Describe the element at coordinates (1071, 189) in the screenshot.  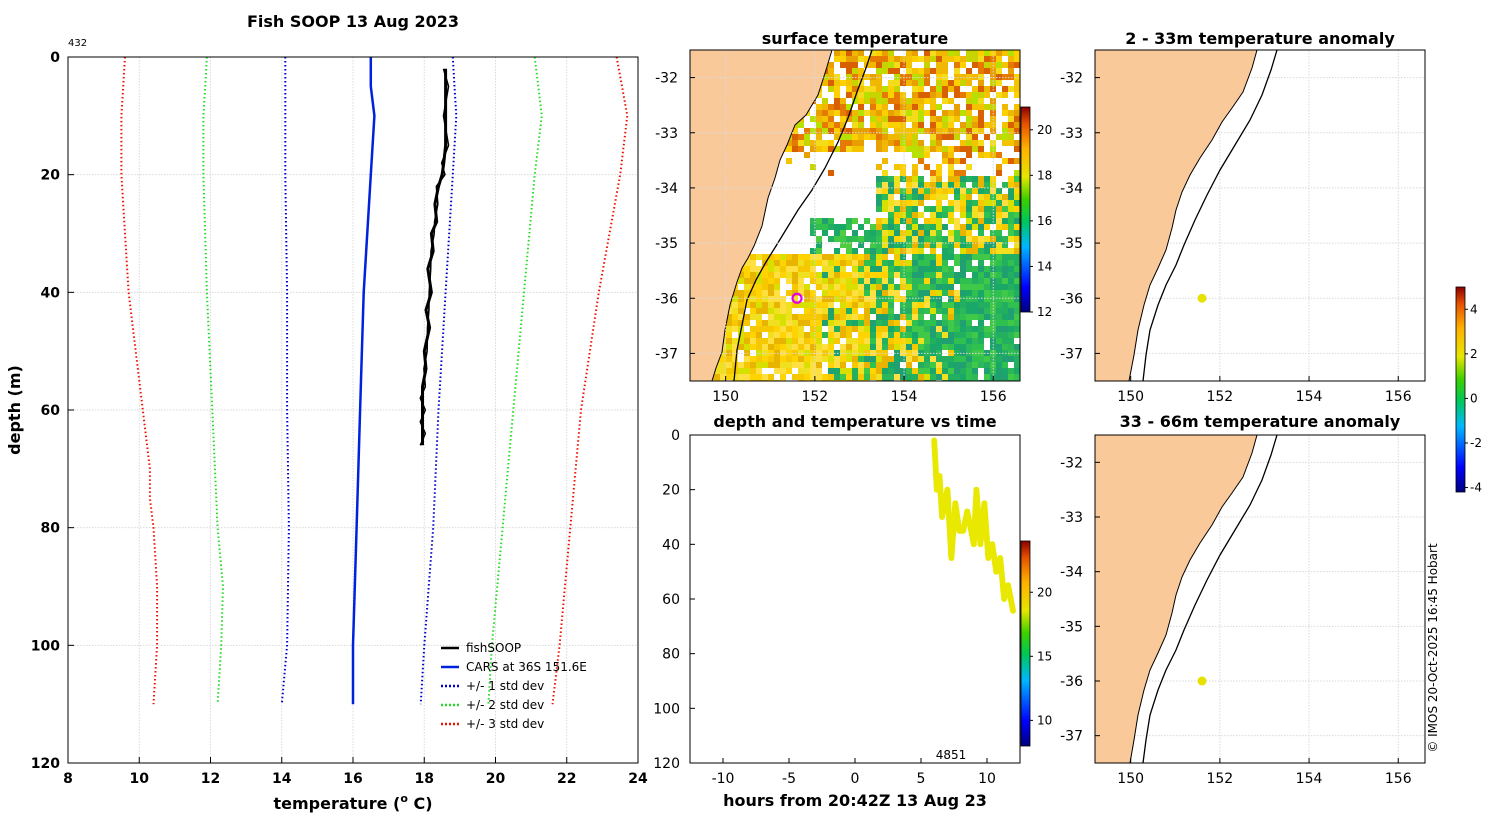
I see `anom-top-ytick-label: -34` at that location.